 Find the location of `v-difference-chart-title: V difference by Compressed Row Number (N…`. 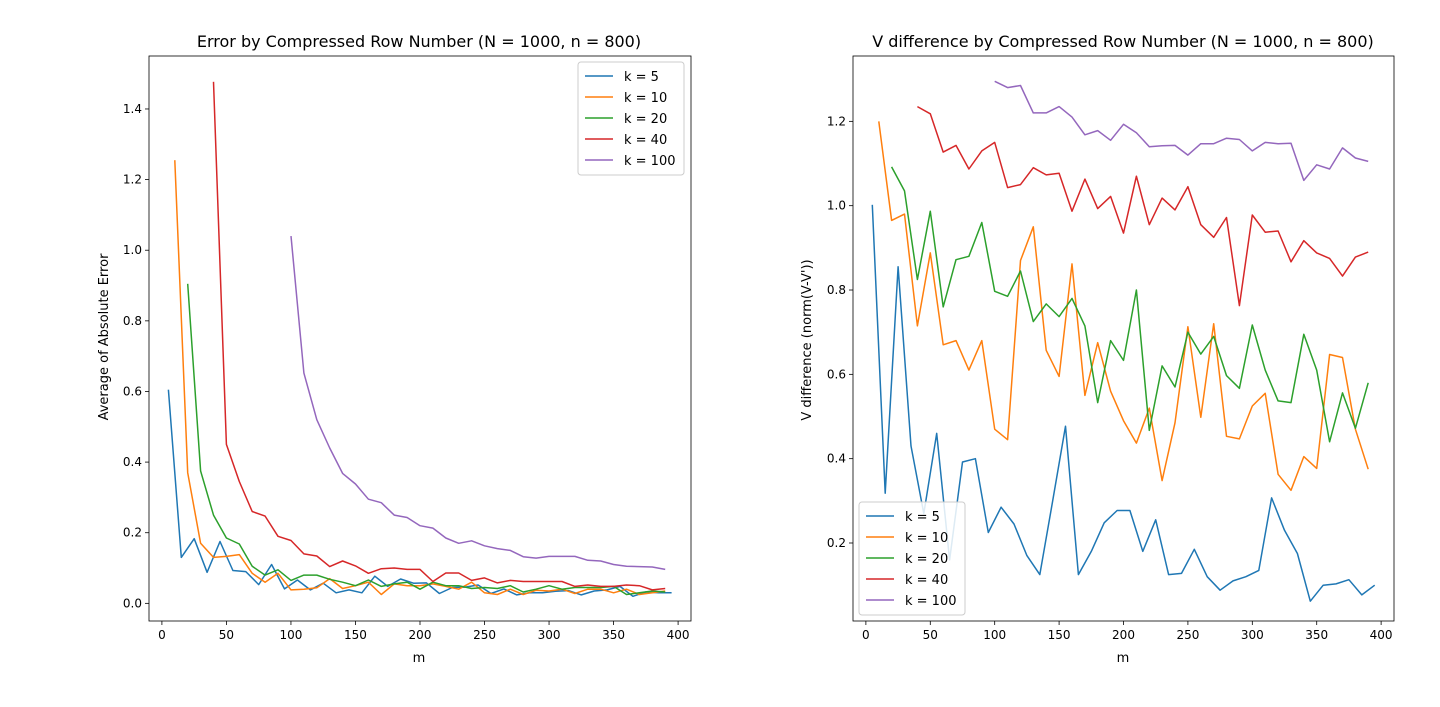

v-difference-chart-title: V difference by Compressed Row Number (N… is located at coordinates (1123, 41).